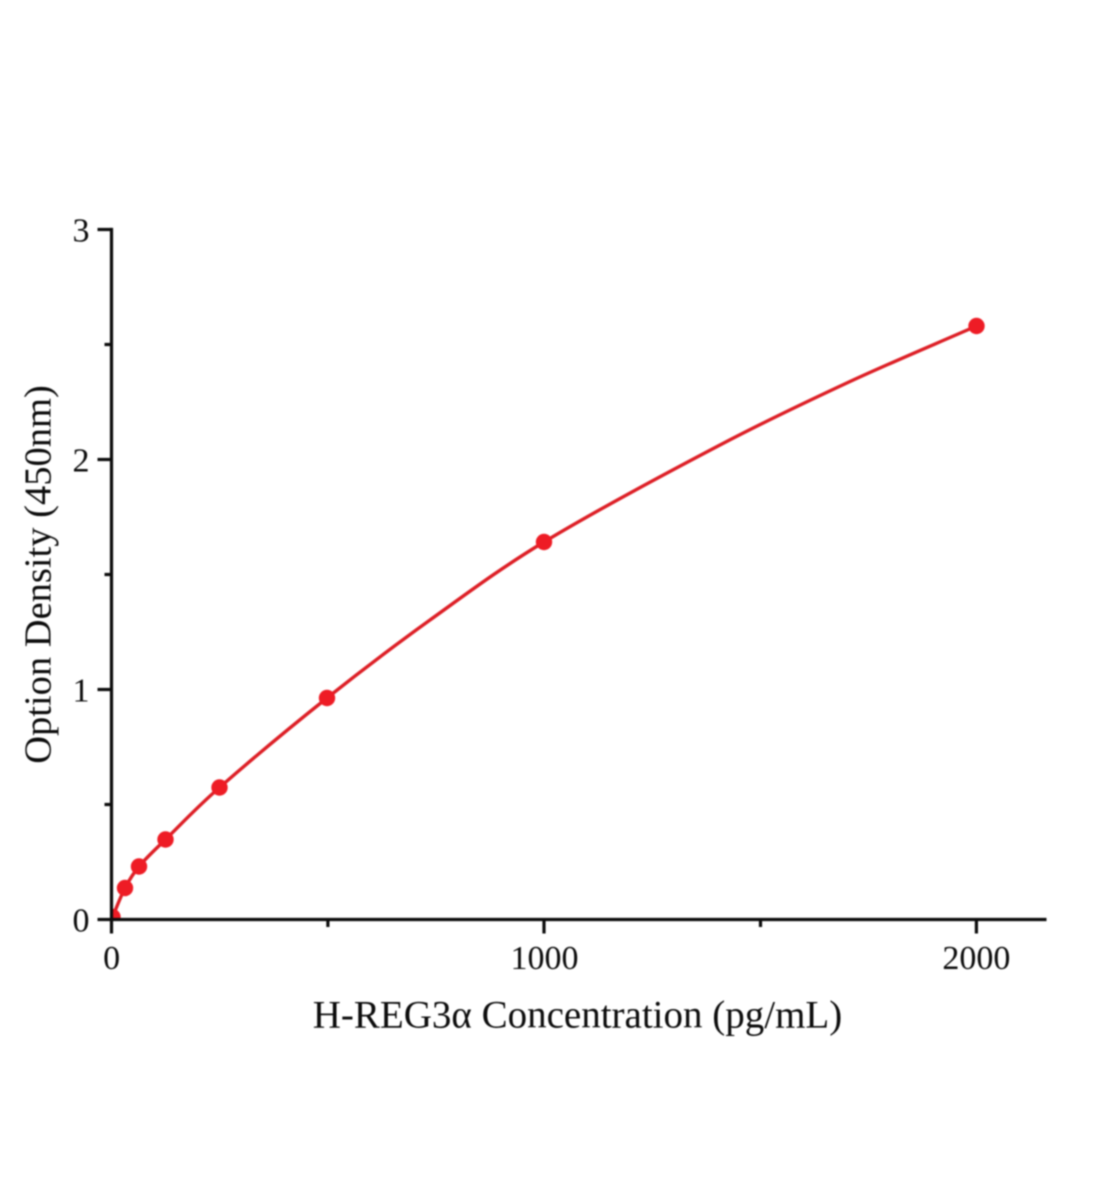  What do you see at coordinates (976, 958) in the screenshot?
I see `svg-text: 2000` at bounding box center [976, 958].